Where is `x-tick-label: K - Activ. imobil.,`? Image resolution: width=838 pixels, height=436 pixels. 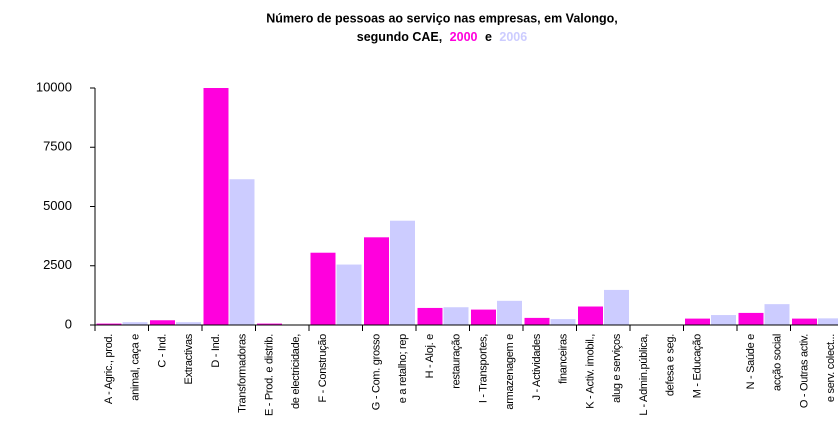 x-tick-label: K - Activ. imobil., is located at coordinates (590, 371).